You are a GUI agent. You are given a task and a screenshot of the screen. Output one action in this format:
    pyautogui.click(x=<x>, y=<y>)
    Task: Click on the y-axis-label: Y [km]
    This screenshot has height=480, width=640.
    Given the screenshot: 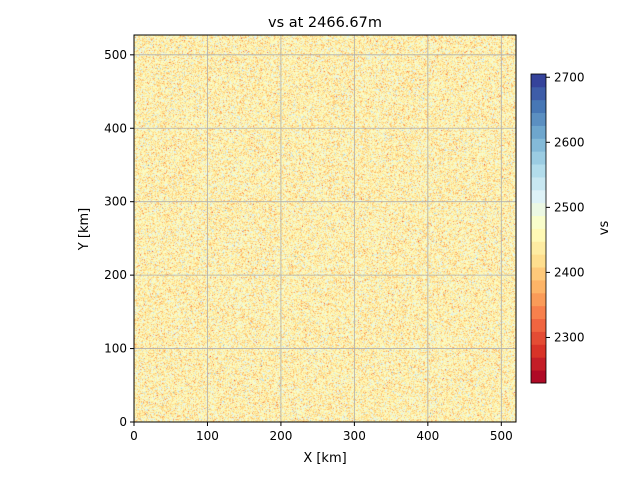 What is the action you would take?
    pyautogui.click(x=84, y=229)
    